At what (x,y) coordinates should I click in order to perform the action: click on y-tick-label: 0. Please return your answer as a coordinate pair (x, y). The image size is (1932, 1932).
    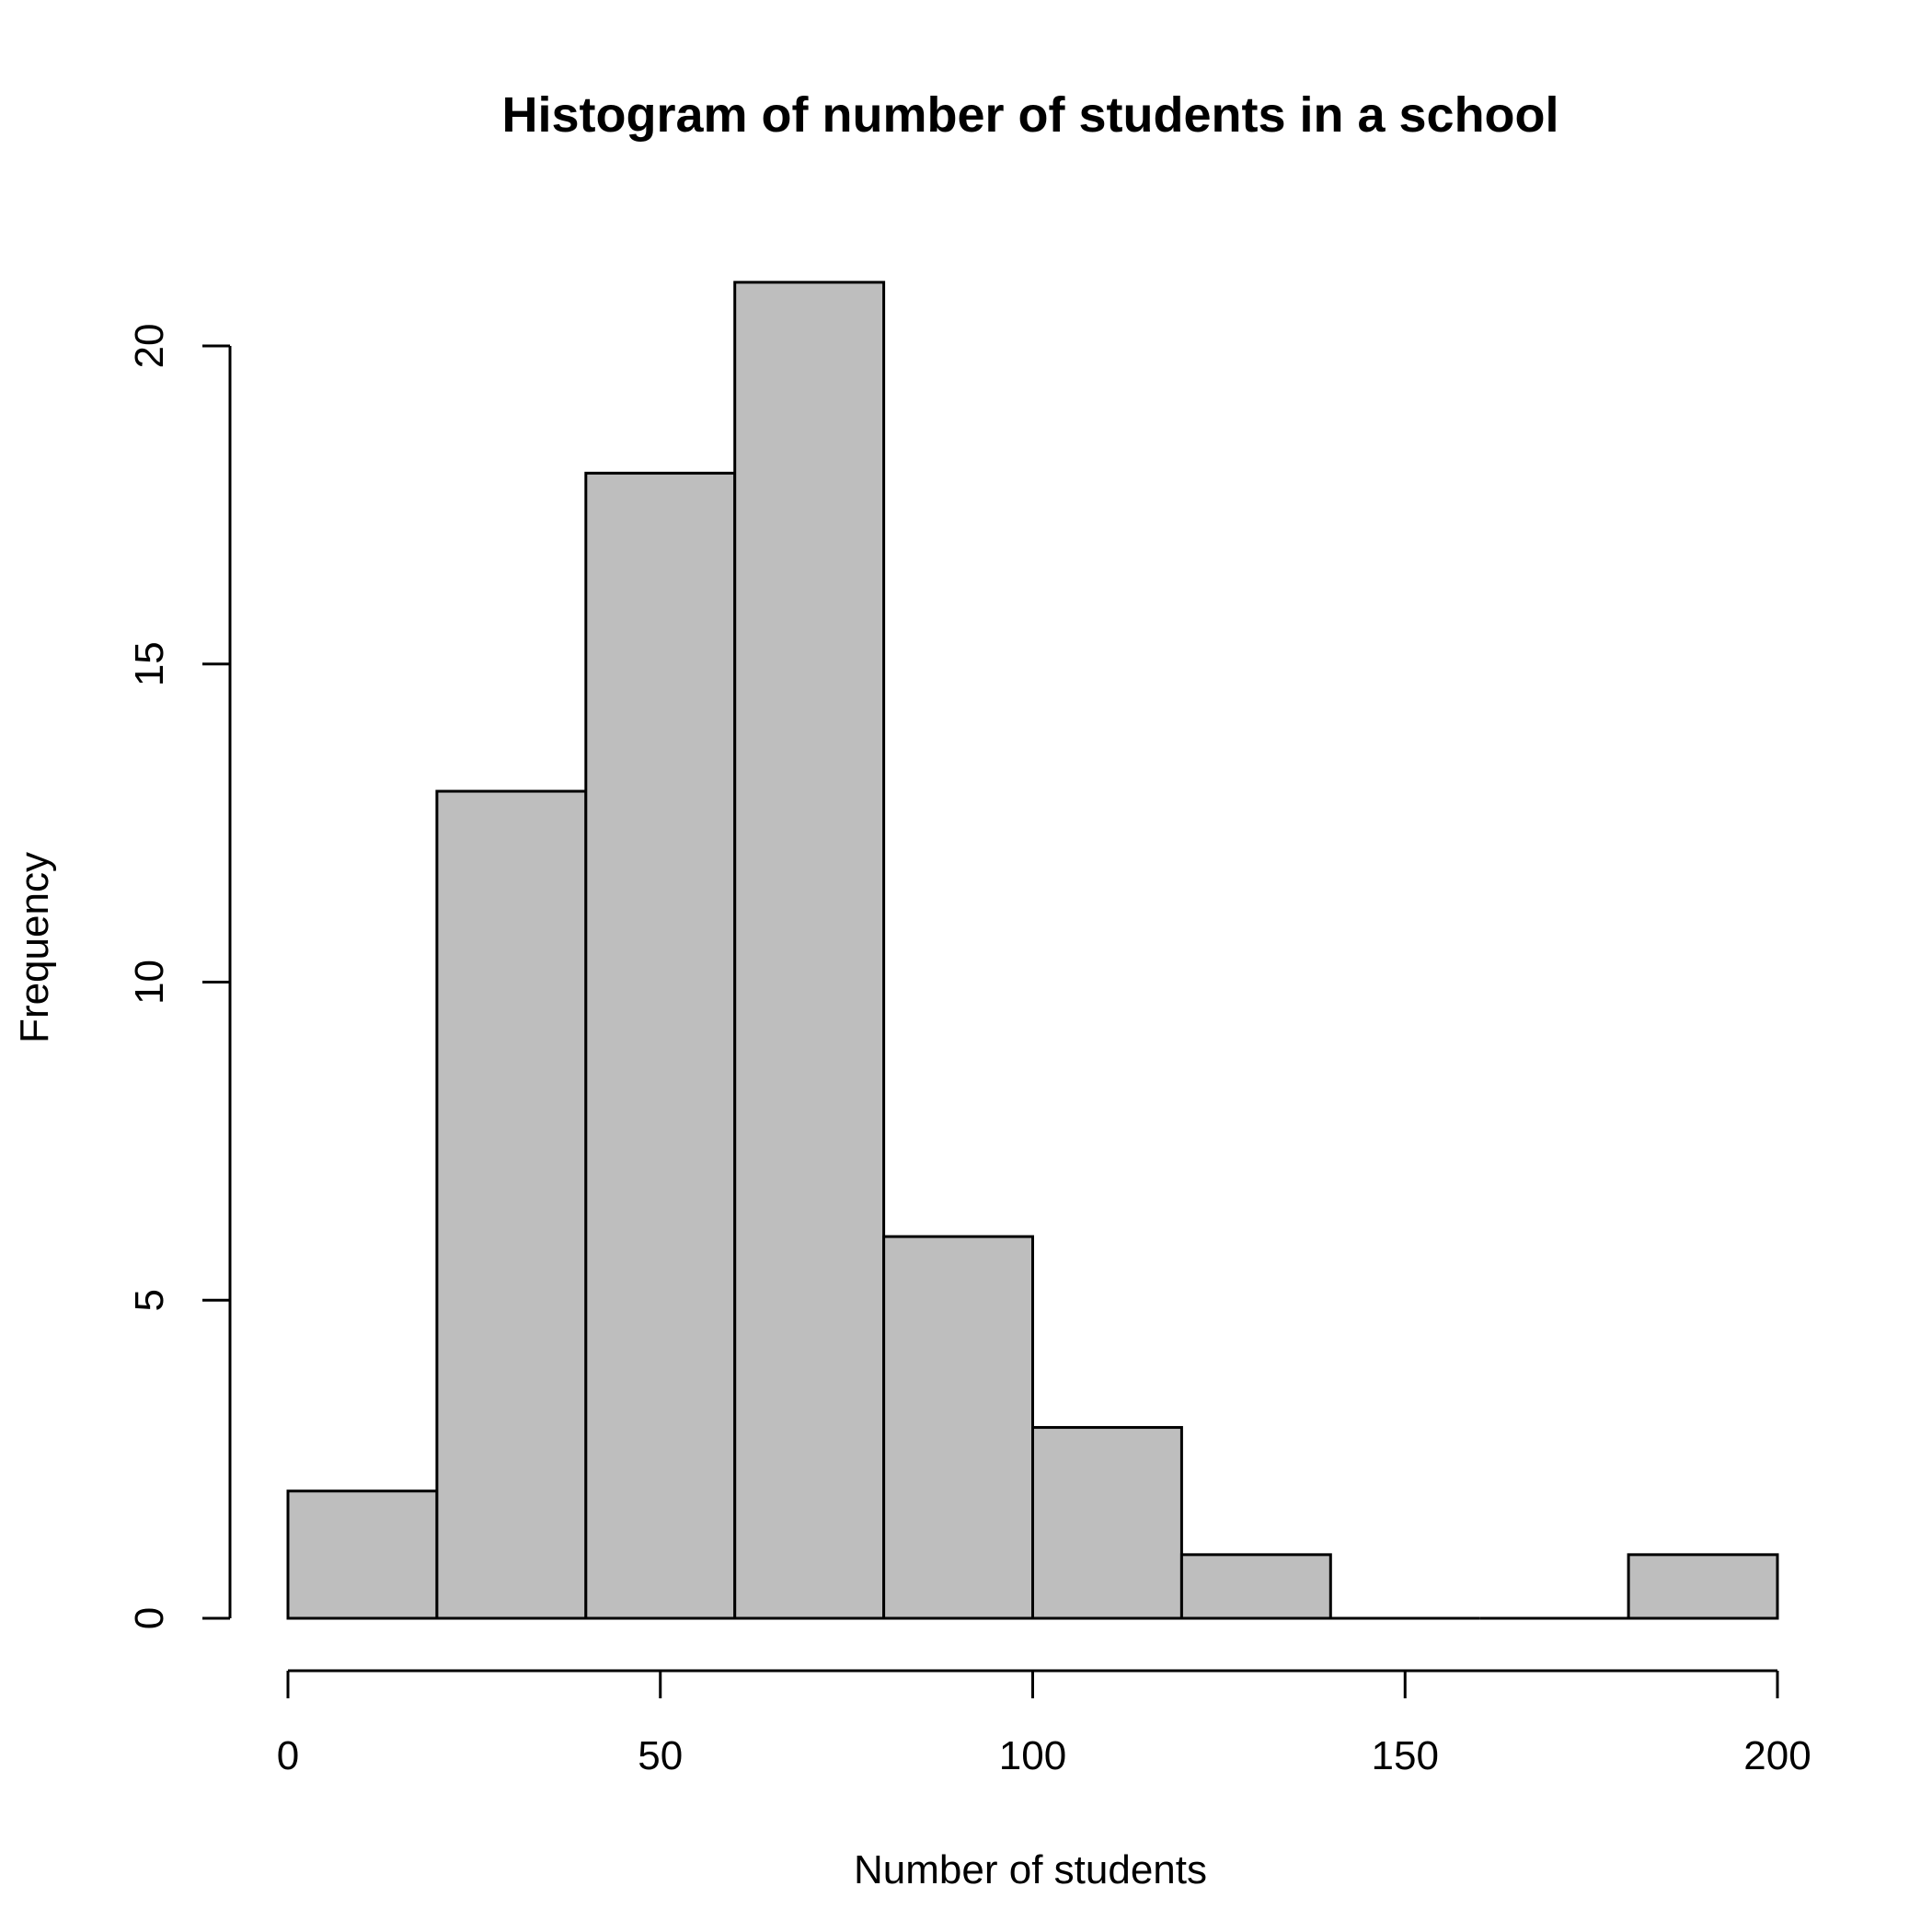
    Looking at the image, I should click on (149, 1618).